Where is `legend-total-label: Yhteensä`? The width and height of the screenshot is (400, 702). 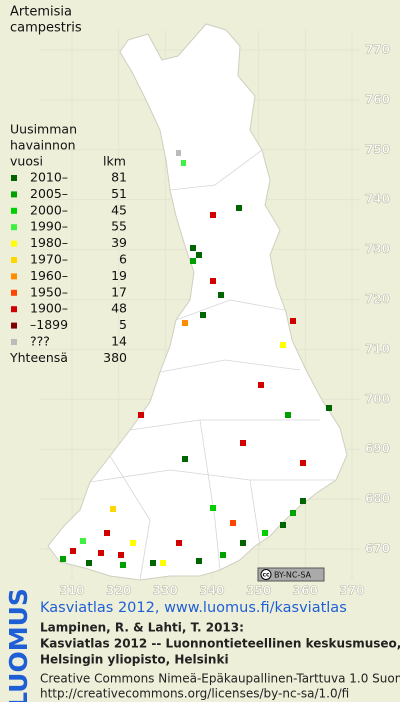 legend-total-label: Yhteensä is located at coordinates (38, 357).